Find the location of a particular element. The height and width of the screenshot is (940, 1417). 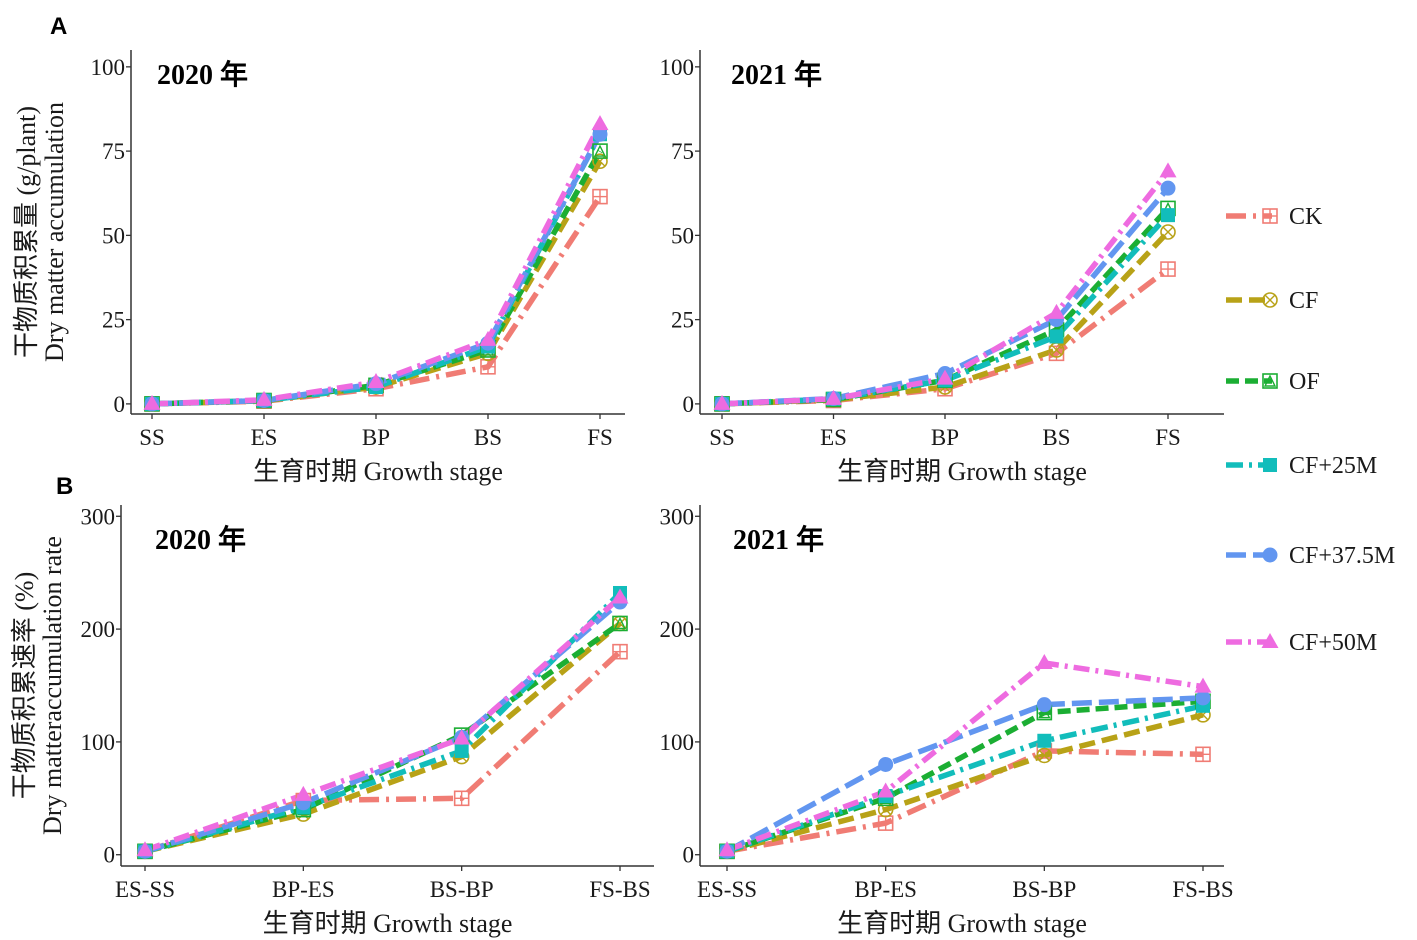

y-axis-title: Dry matteraccumulation rate is located at coordinates (52, 685).